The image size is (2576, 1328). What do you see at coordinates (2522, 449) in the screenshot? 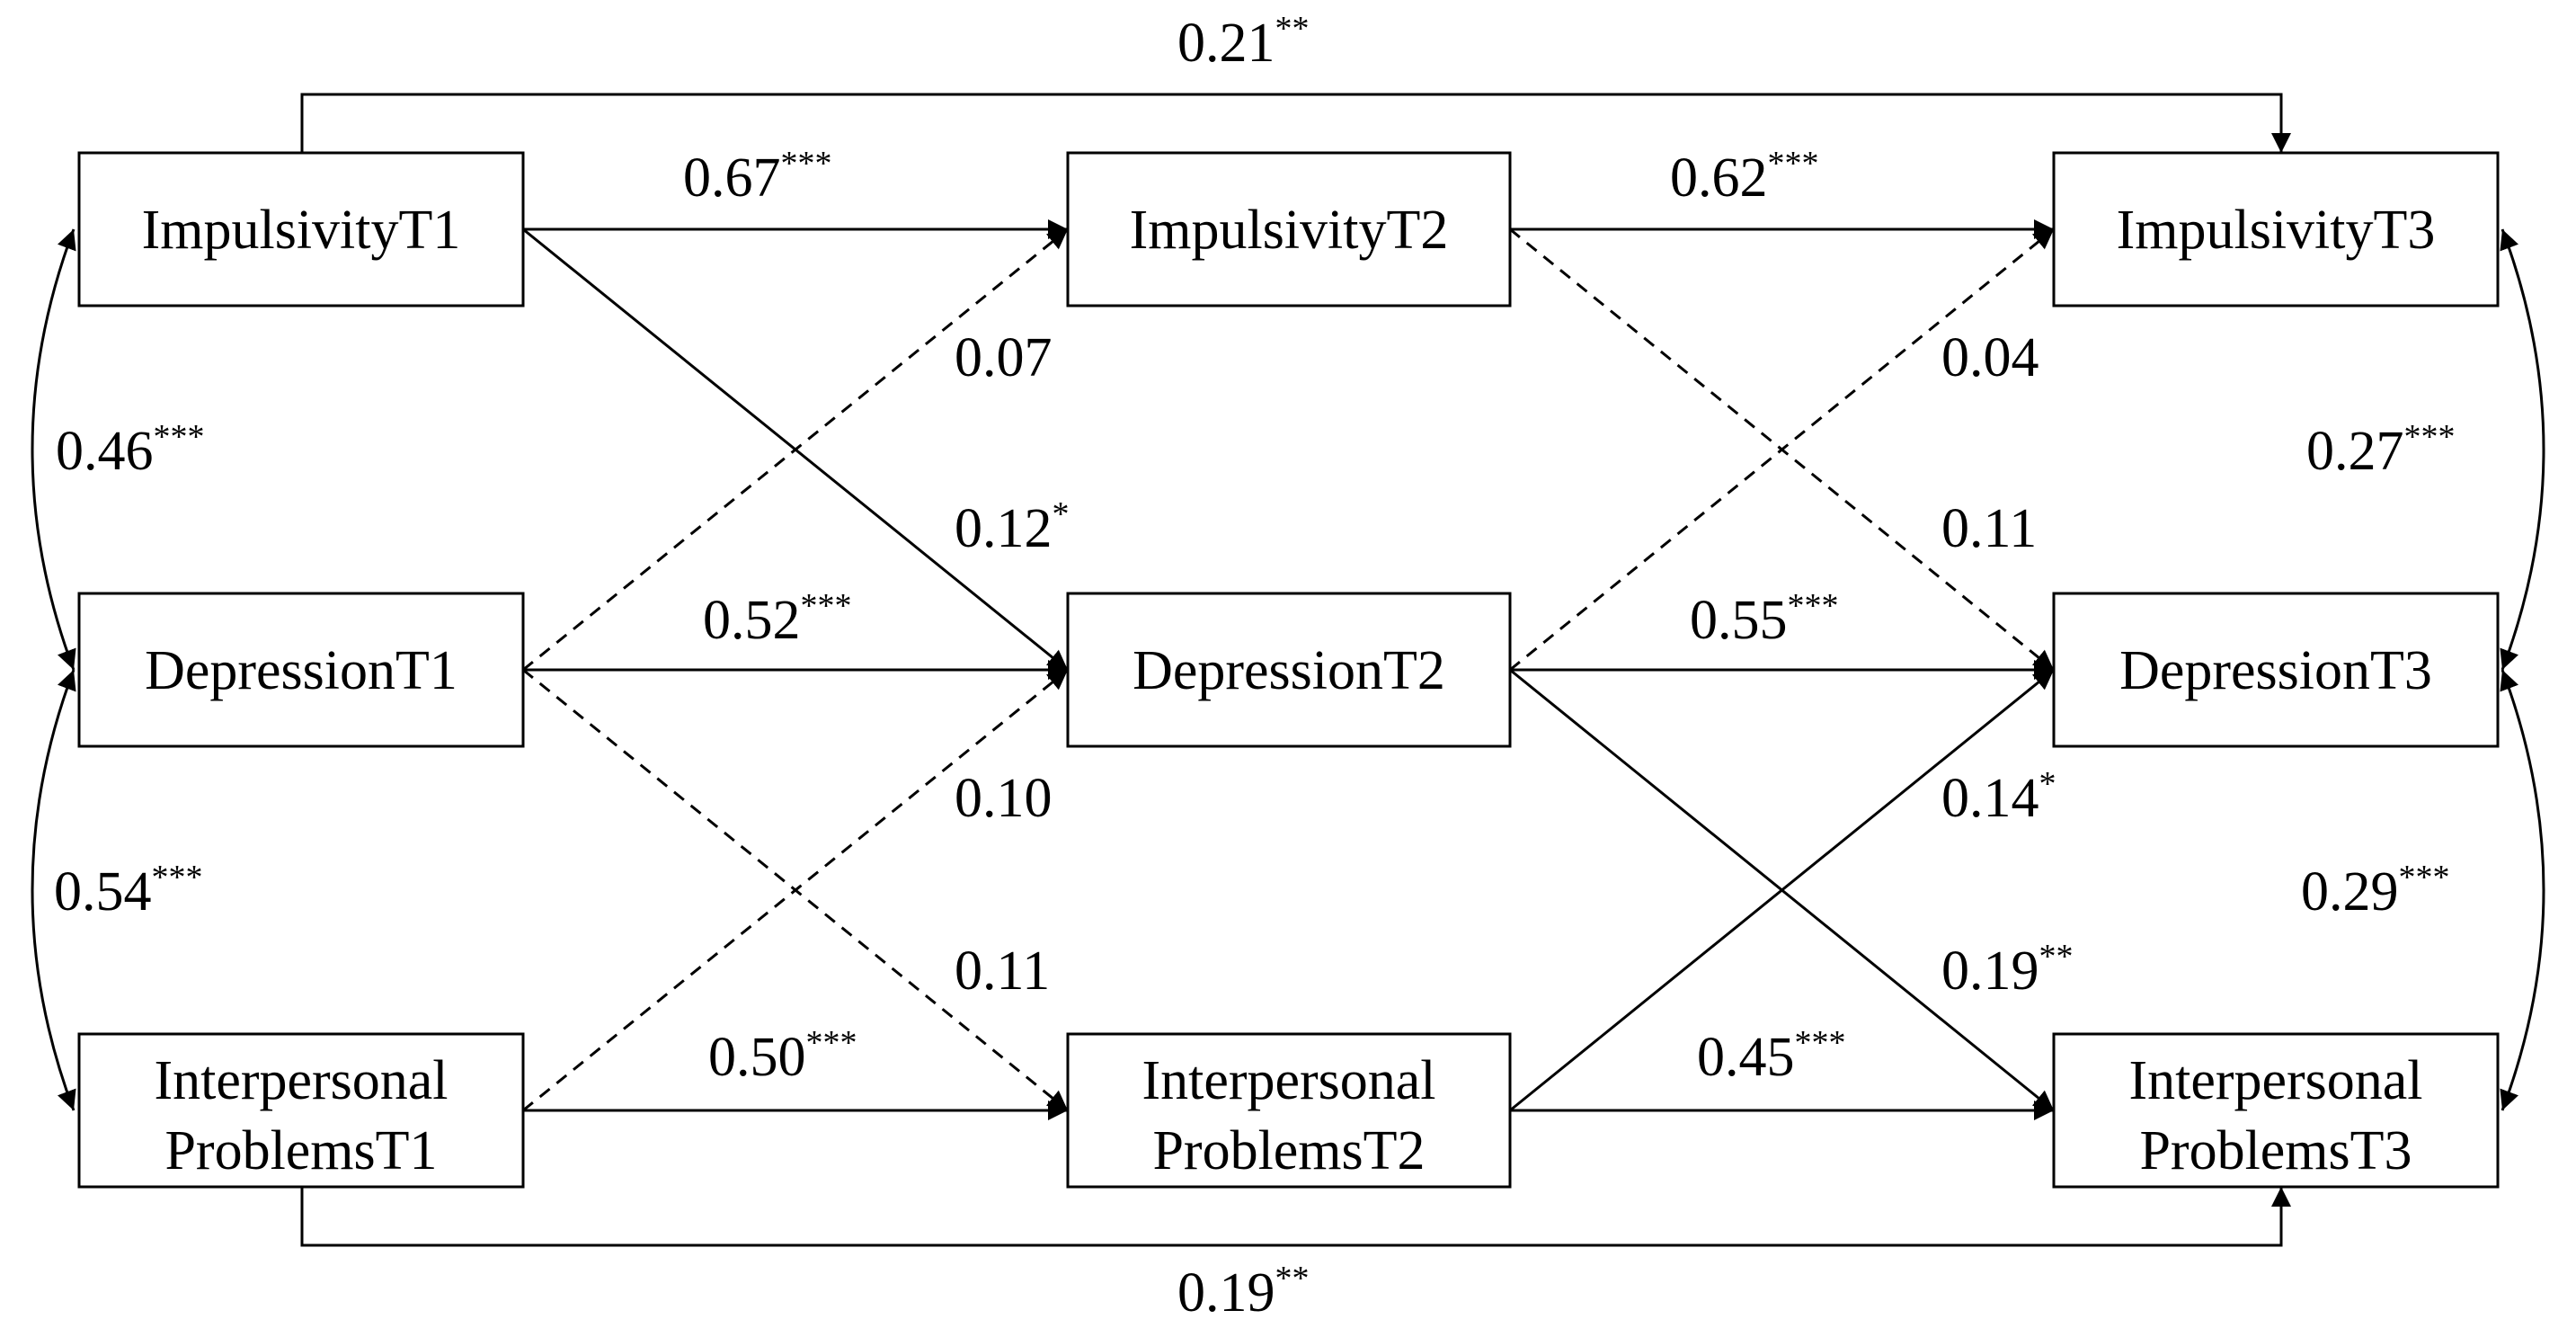
I see `cov-imp3-dep3` at bounding box center [2522, 449].